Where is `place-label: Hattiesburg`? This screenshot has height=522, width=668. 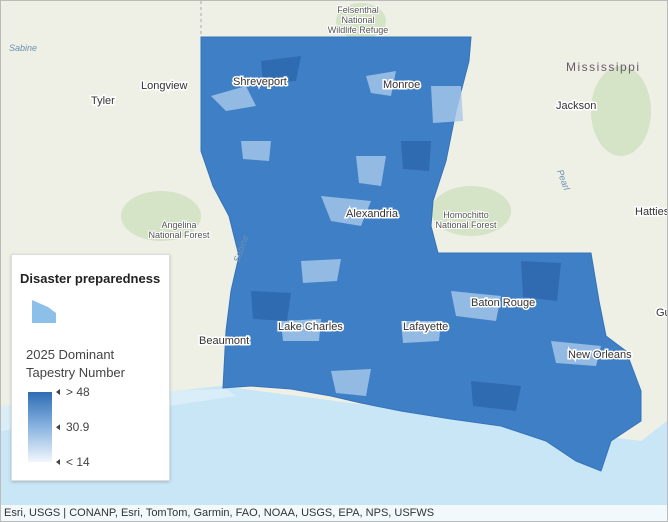
place-label: Hattiesburg is located at coordinates (651, 212).